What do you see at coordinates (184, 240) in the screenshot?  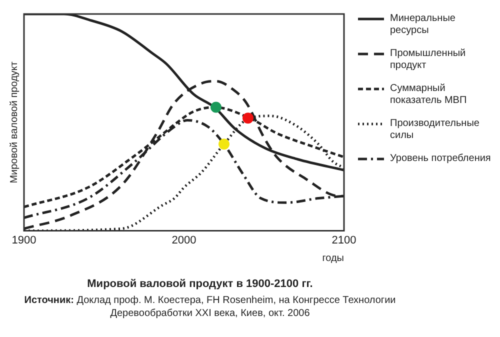 I see `x-tick-label: 2000` at bounding box center [184, 240].